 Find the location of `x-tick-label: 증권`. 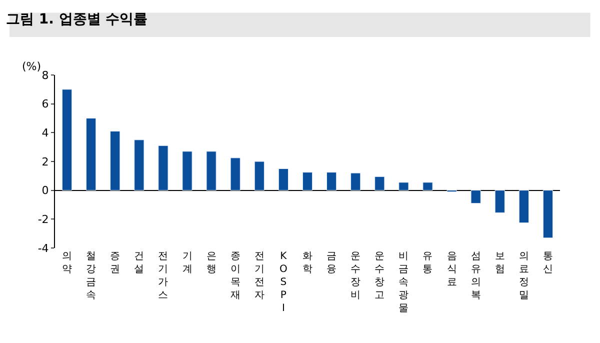

x-tick-label: 증권 is located at coordinates (115, 263).